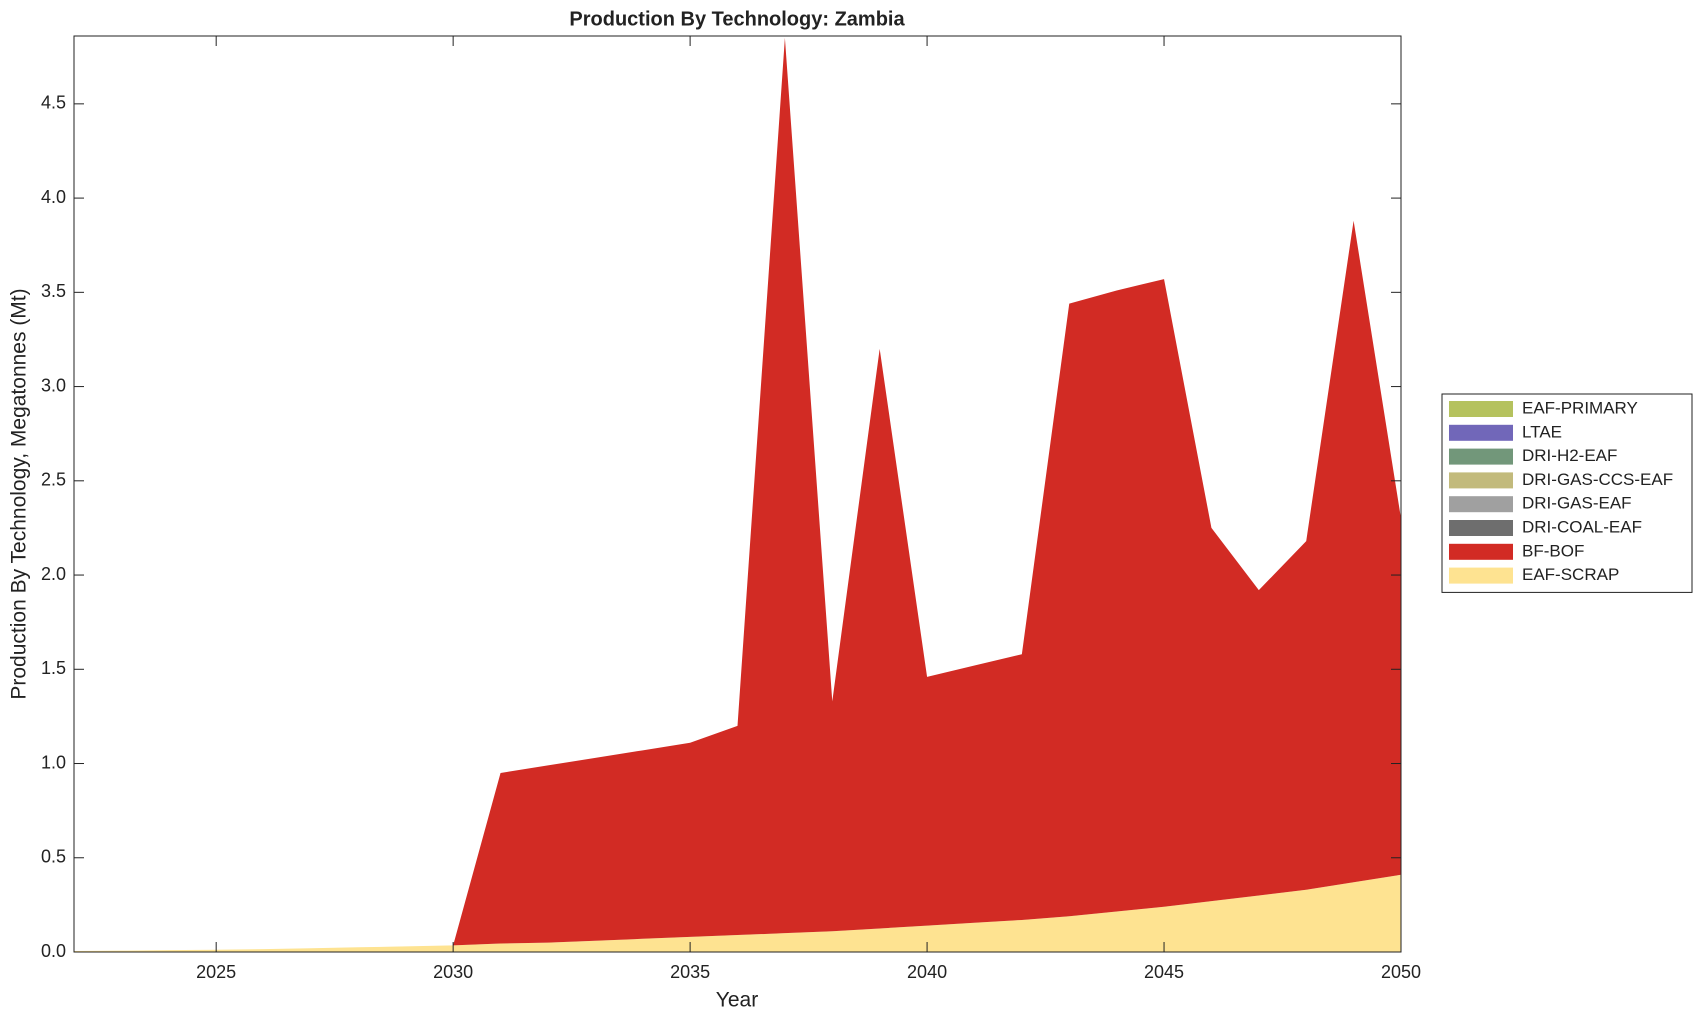 This screenshot has width=1703, height=1020. Describe the element at coordinates (1542, 431) in the screenshot. I see `legend-label: LTAE` at that location.